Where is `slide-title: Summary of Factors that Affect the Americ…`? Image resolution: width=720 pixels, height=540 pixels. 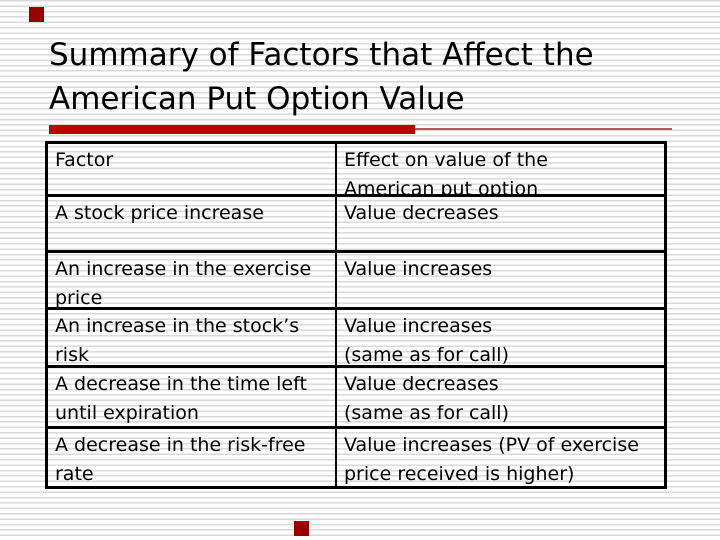
slide-title: Summary of Factors that Affect the Americ… is located at coordinates (321, 77).